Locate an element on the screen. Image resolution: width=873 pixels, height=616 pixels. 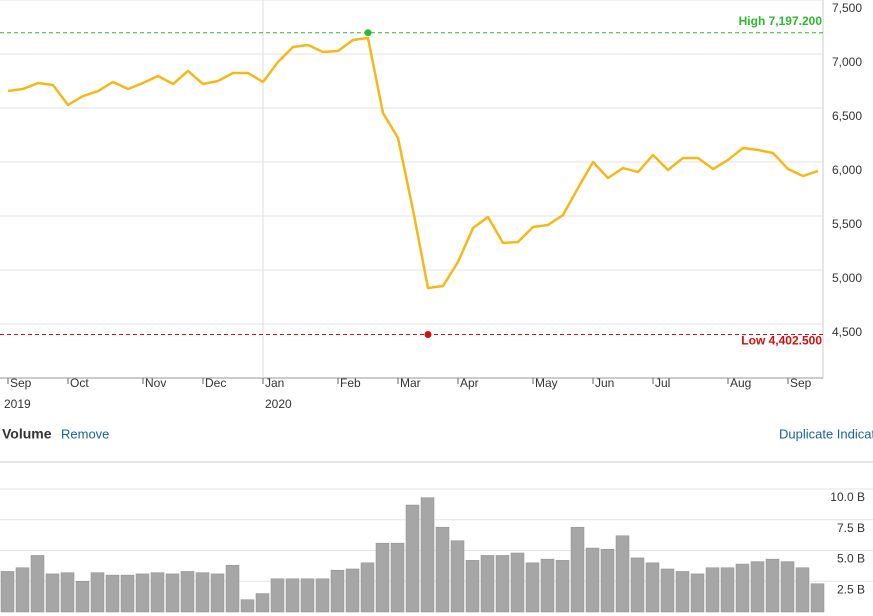
x-tick-label: Feb is located at coordinates (350, 383).